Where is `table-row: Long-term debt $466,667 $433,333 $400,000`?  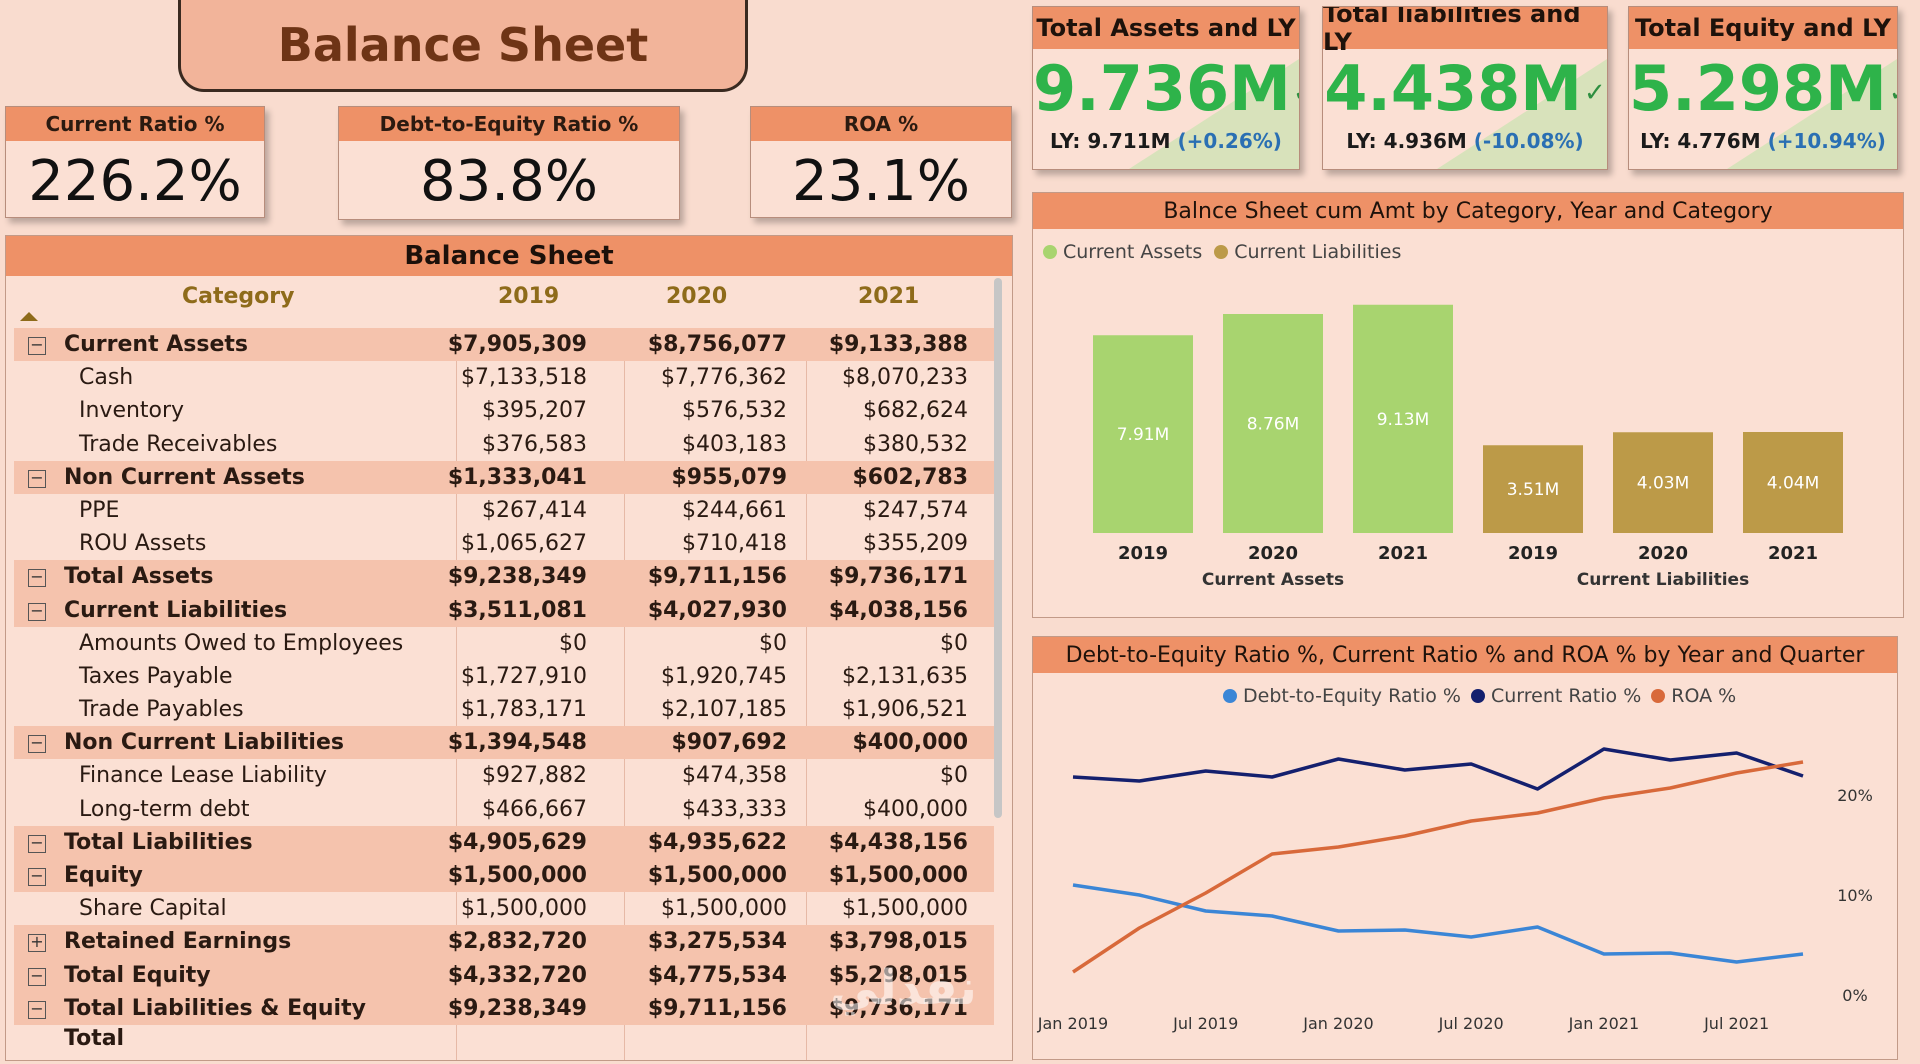
table-row: Long-term debt $466,667 $433,333 $400,000 is located at coordinates (504, 809).